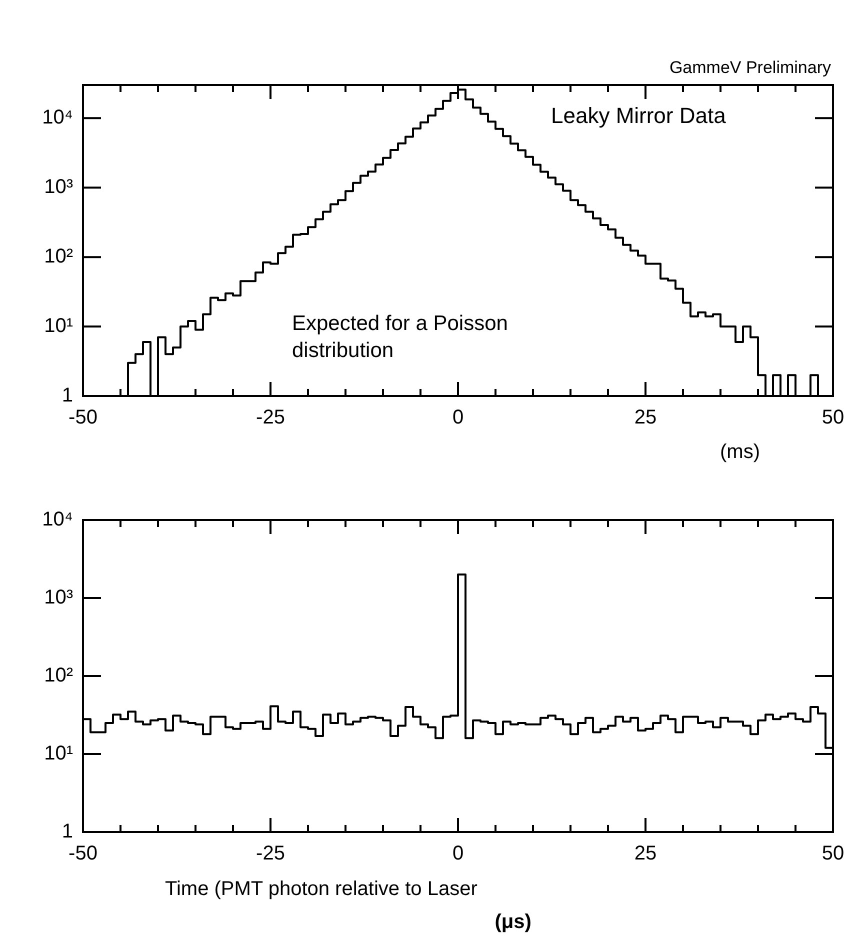 The height and width of the screenshot is (943, 866). Describe the element at coordinates (750, 67) in the screenshot. I see `text: GammeV Preliminary` at that location.